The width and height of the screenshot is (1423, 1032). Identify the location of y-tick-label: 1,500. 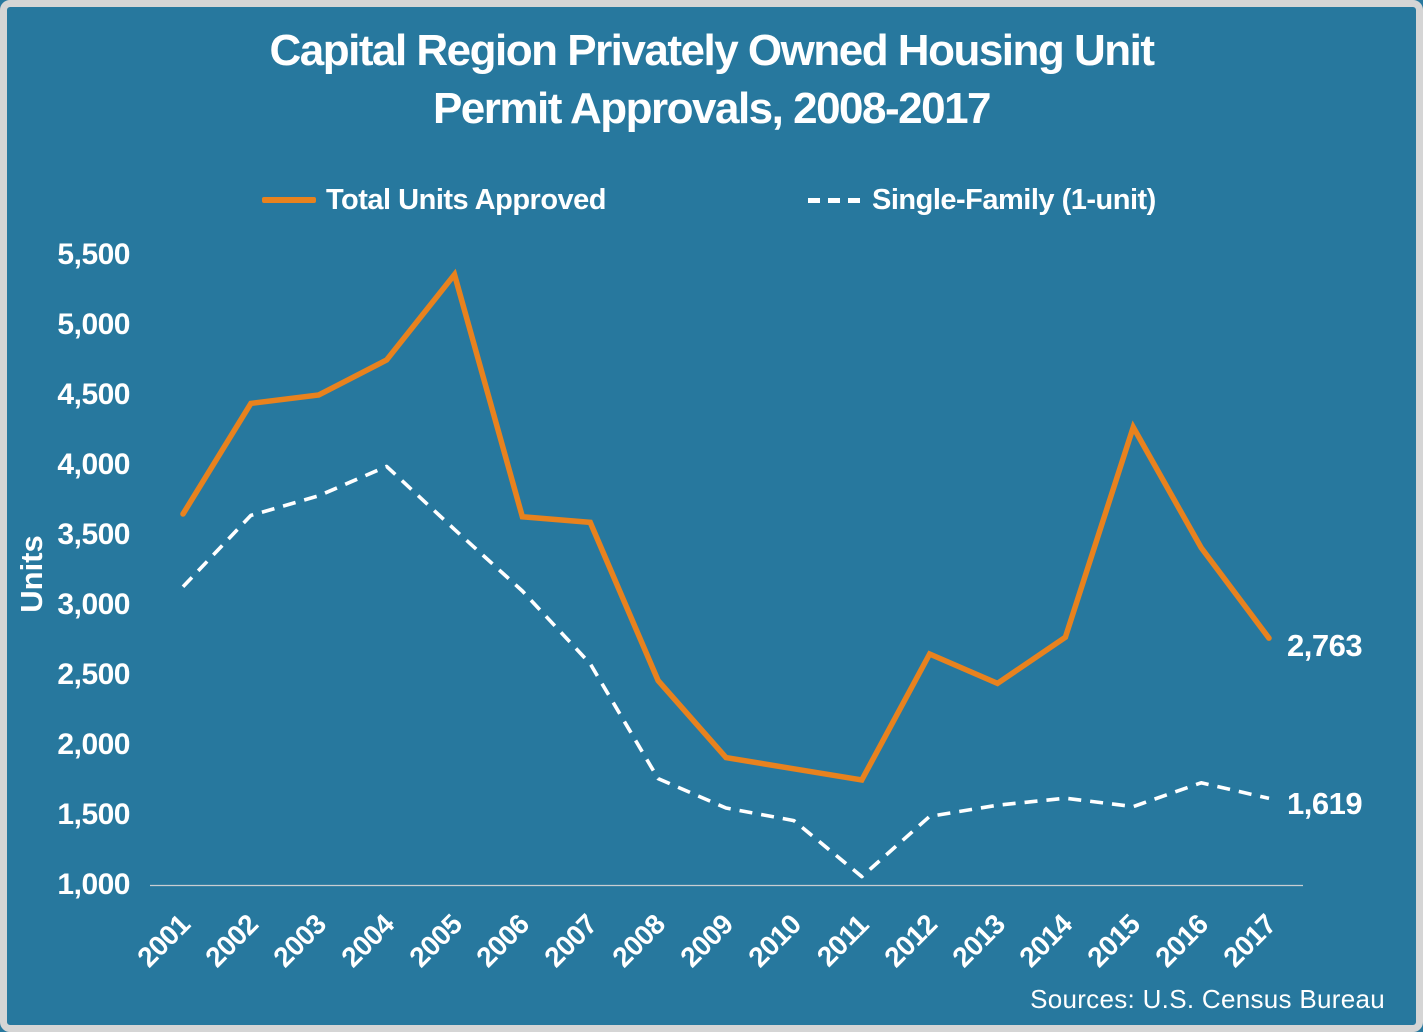
(93, 814).